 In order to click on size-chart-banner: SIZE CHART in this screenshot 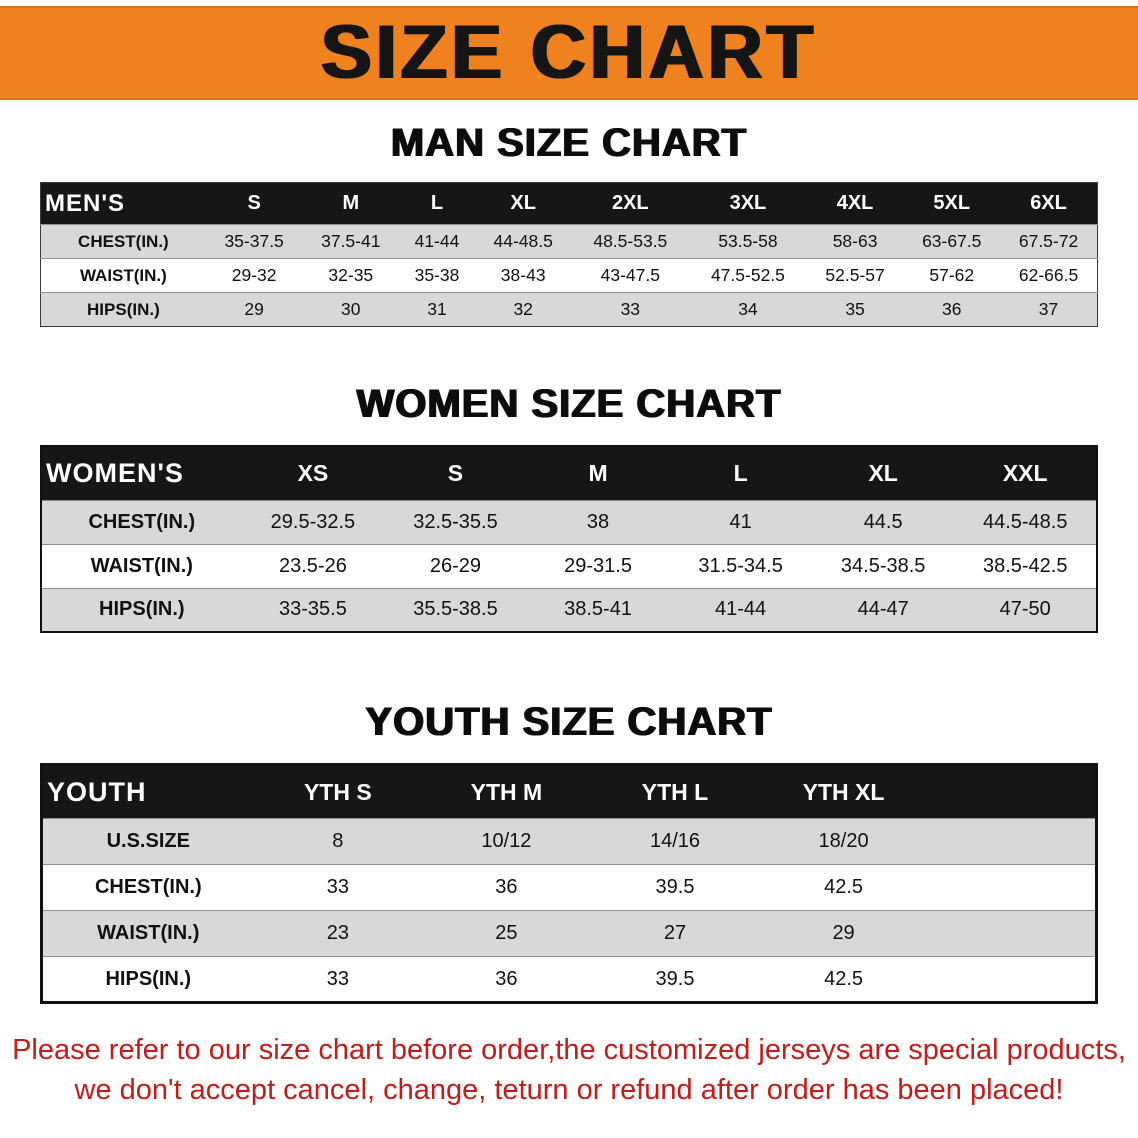, I will do `click(569, 53)`.